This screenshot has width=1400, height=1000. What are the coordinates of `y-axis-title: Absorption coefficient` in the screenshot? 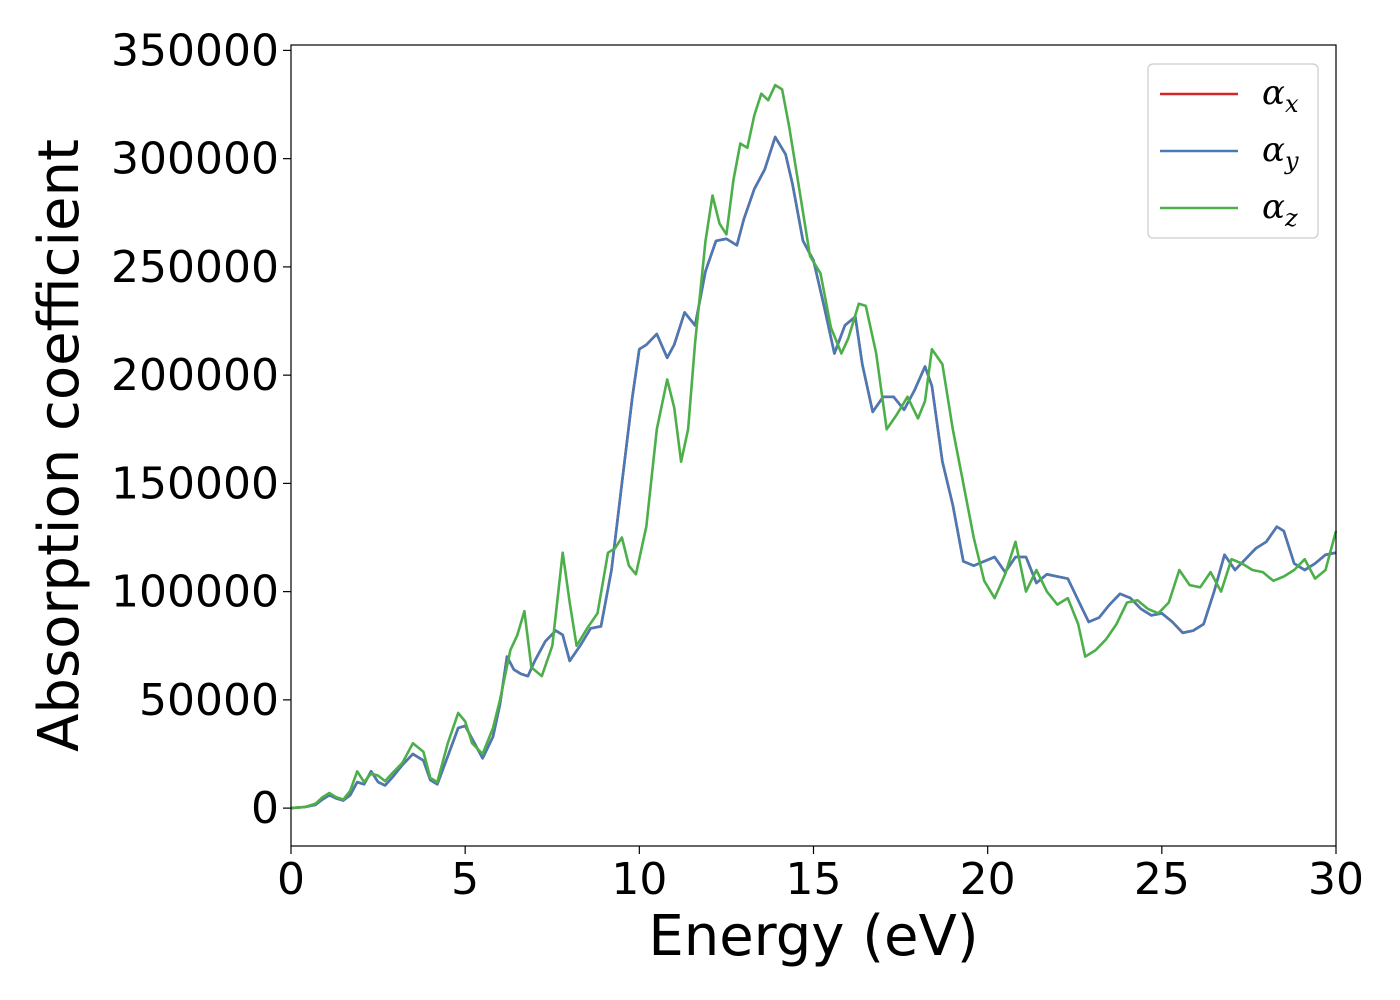 It's located at (59, 445).